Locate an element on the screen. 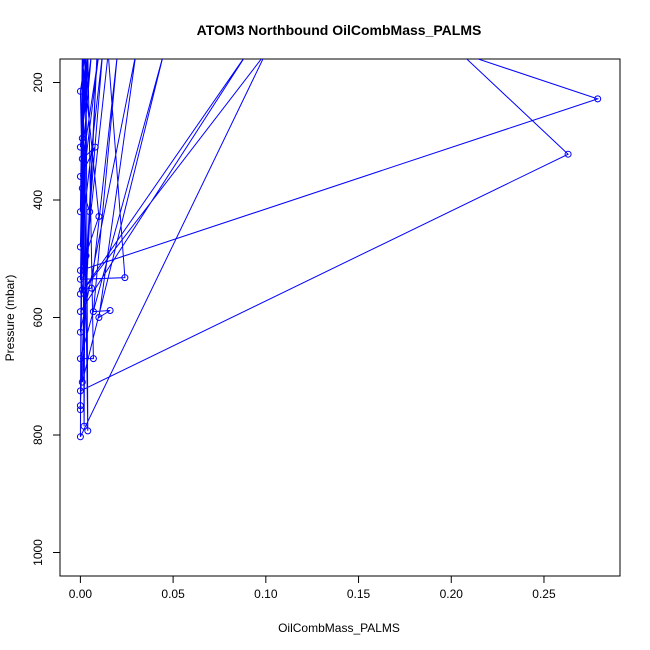  x-tick-label: 0.00 is located at coordinates (81, 594).